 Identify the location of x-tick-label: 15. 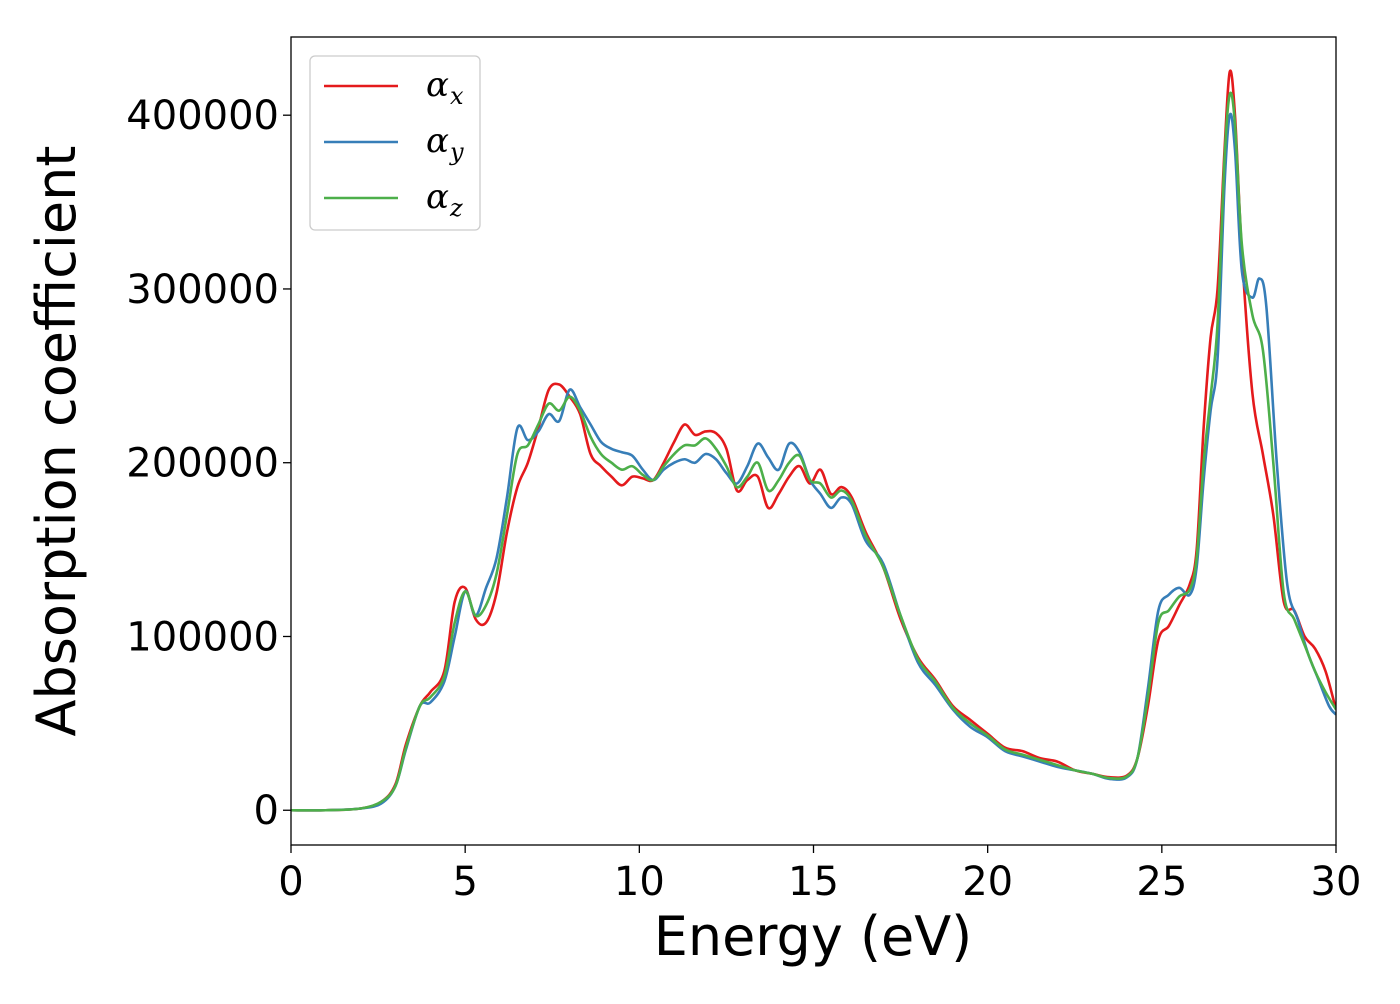
(813, 882).